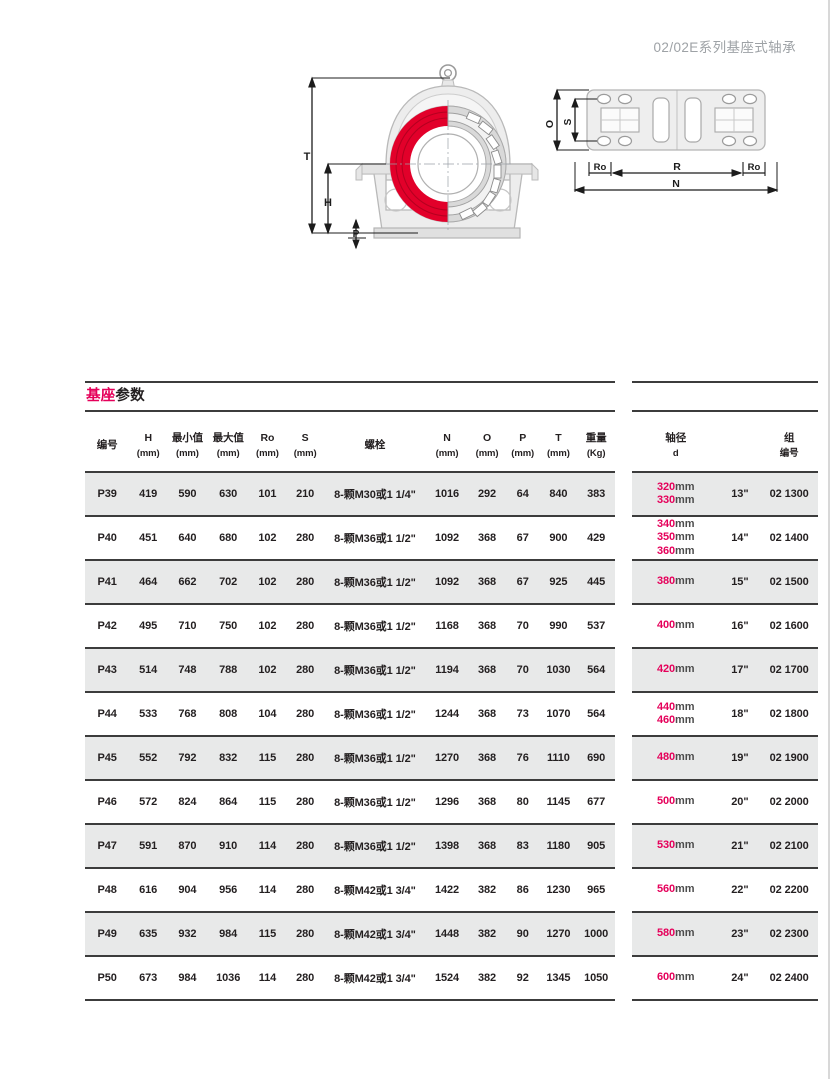  What do you see at coordinates (558, 758) in the screenshot?
I see `cell-t: 1110` at bounding box center [558, 758].